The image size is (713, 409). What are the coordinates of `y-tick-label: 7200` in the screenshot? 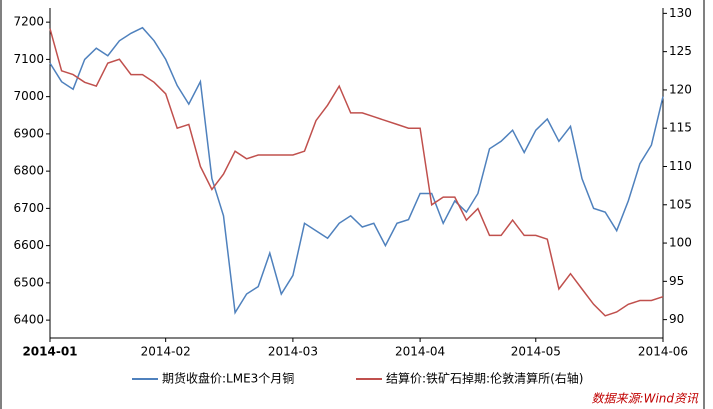 It's located at (28, 22).